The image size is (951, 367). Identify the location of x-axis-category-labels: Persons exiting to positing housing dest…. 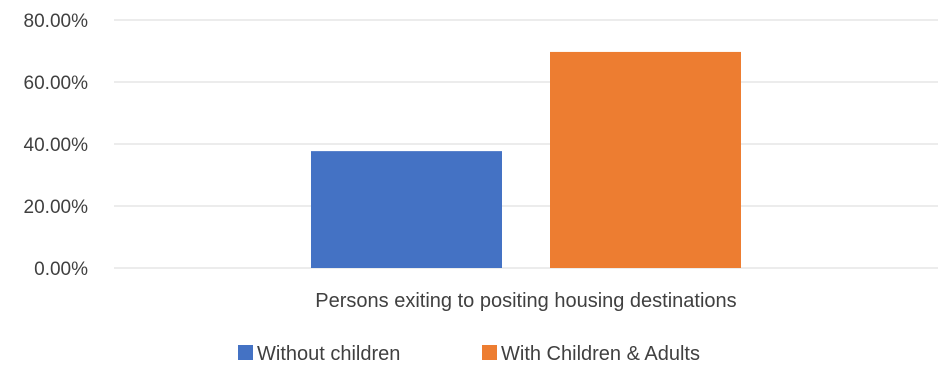
(525, 301).